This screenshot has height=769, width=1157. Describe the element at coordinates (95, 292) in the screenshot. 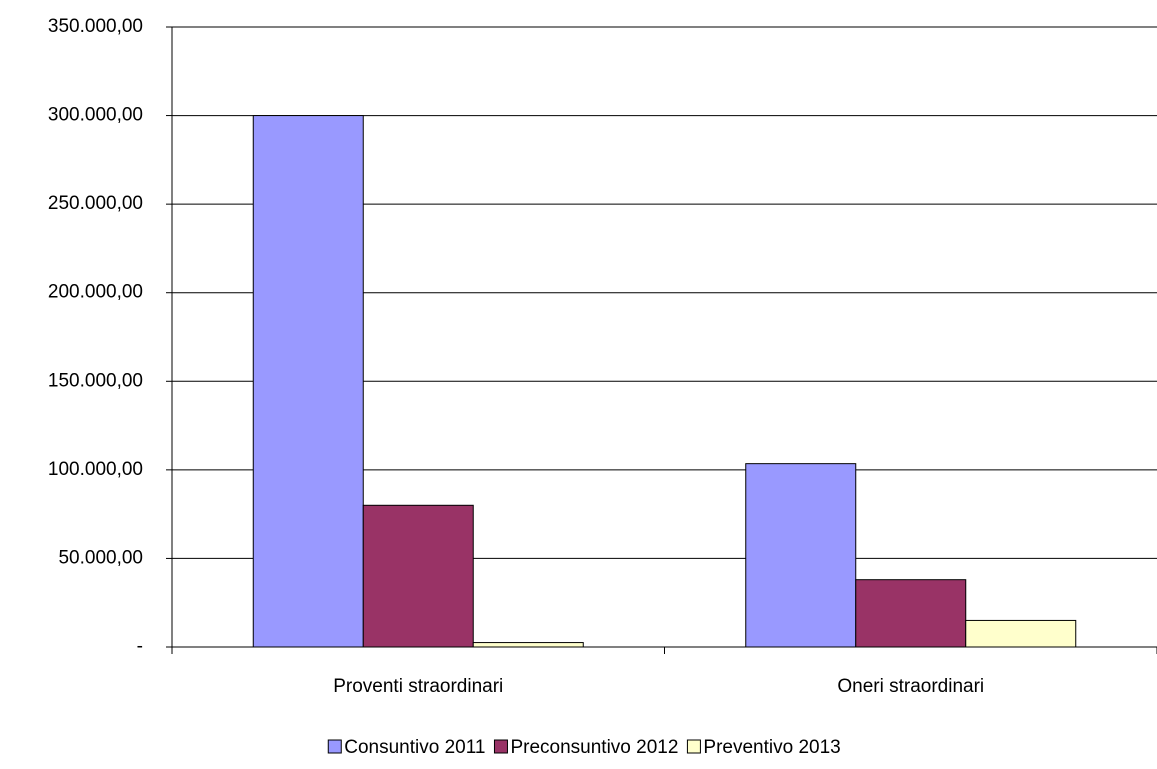

I see `y-tick-label: 200.000,00` at that location.